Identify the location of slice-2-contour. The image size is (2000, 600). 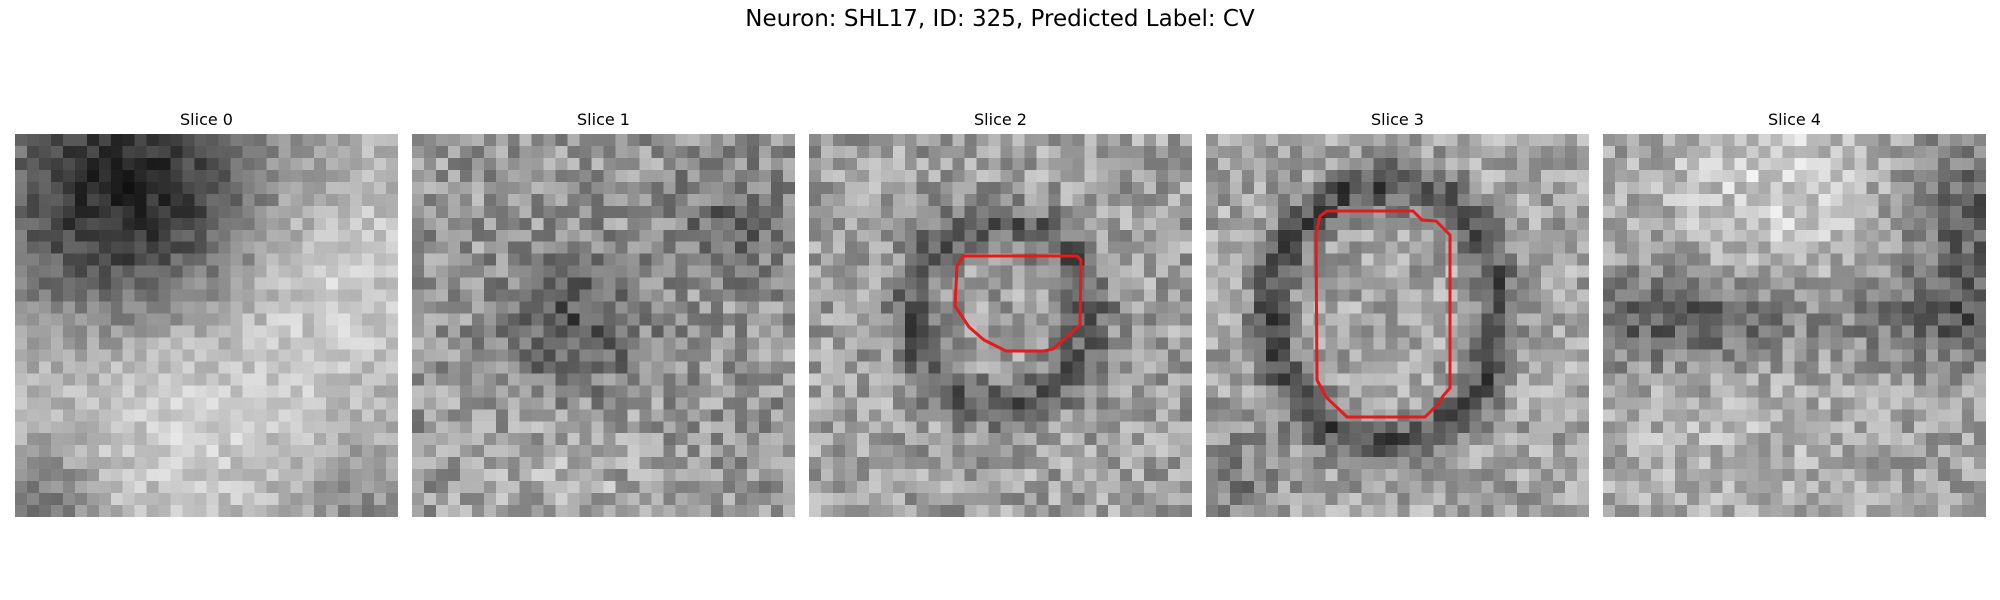
(1018, 303).